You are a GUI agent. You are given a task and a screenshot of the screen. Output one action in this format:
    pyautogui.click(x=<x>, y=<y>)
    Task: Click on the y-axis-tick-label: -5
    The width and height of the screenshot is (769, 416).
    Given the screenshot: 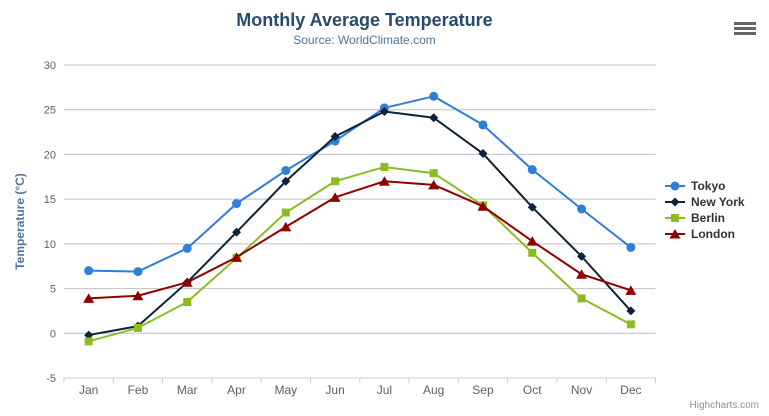 What is the action you would take?
    pyautogui.click(x=51, y=379)
    